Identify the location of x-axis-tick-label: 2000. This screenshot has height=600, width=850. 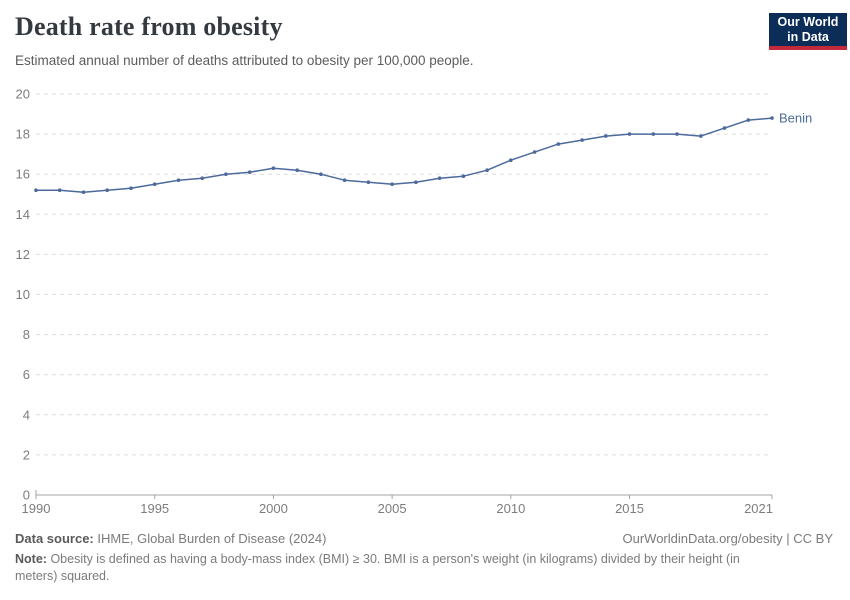
(273, 508).